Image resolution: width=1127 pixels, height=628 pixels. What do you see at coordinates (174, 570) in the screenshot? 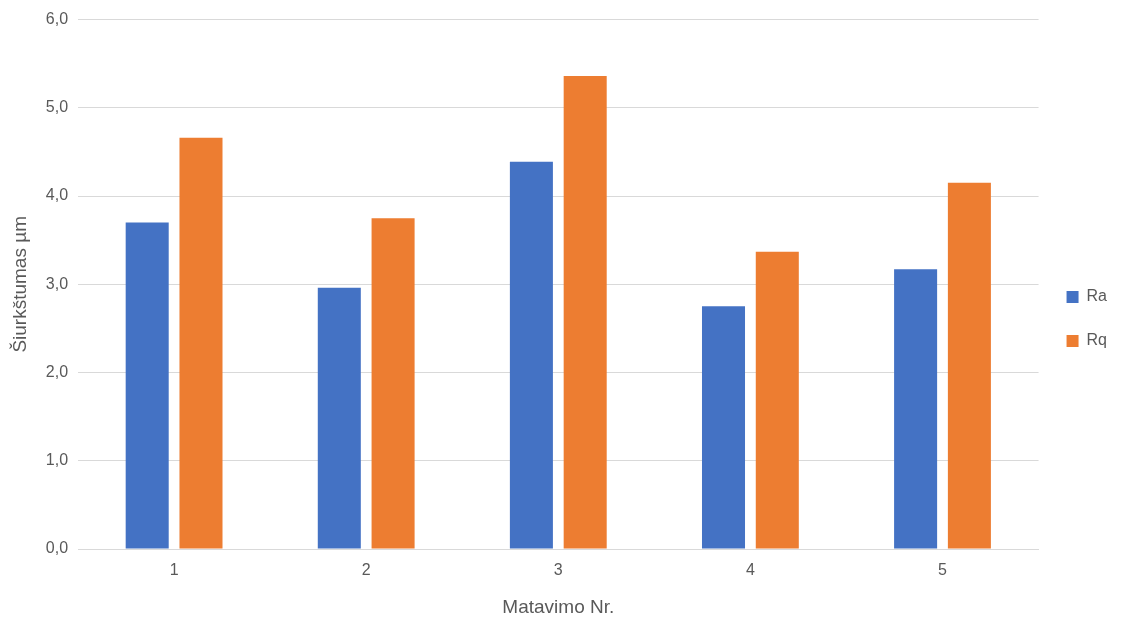
I see `x-tick-label: 1` at bounding box center [174, 570].